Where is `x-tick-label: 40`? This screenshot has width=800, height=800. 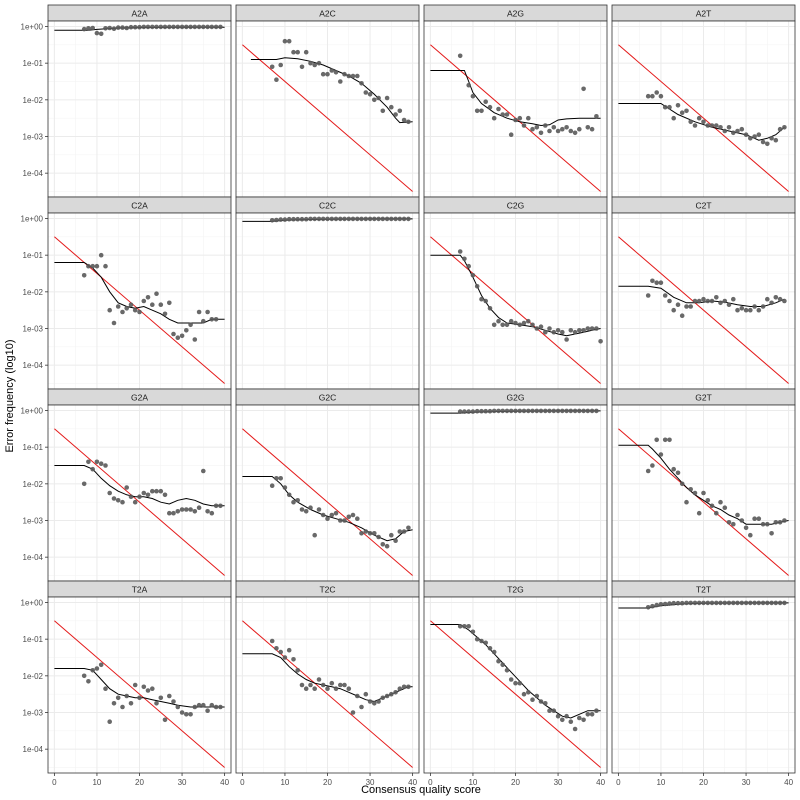
x-tick-label: 40 is located at coordinates (224, 782).